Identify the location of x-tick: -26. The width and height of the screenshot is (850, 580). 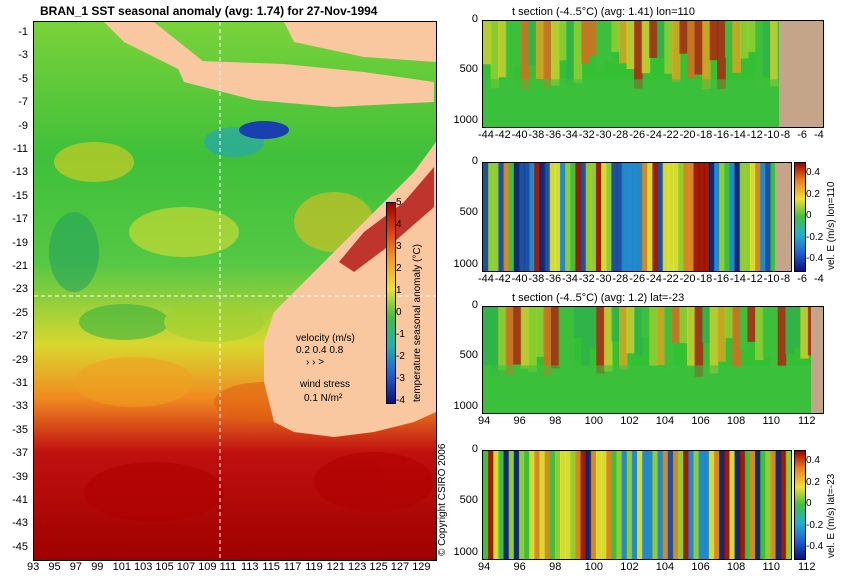
(637, 135).